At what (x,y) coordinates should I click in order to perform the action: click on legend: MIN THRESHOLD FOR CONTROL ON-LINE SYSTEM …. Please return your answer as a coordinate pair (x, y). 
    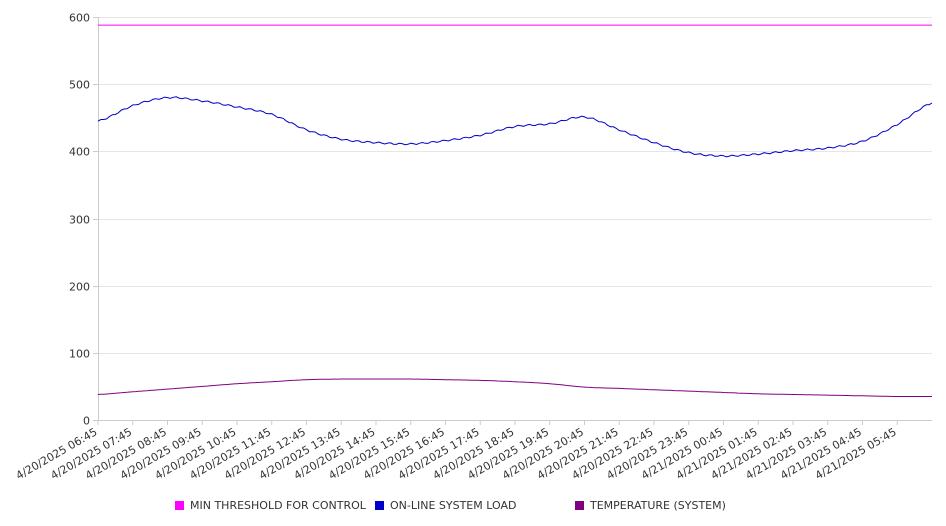
    Looking at the image, I should click on (450, 505).